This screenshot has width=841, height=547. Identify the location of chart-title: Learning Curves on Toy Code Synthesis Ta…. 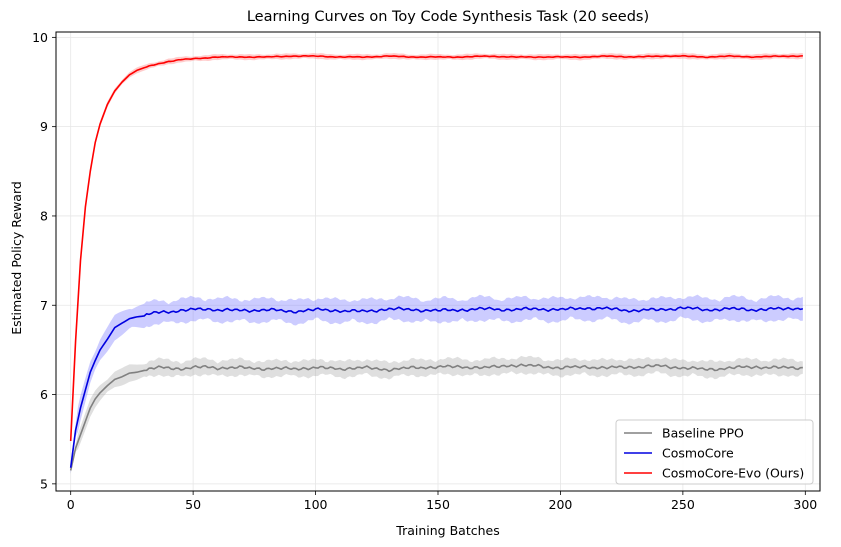
(448, 17).